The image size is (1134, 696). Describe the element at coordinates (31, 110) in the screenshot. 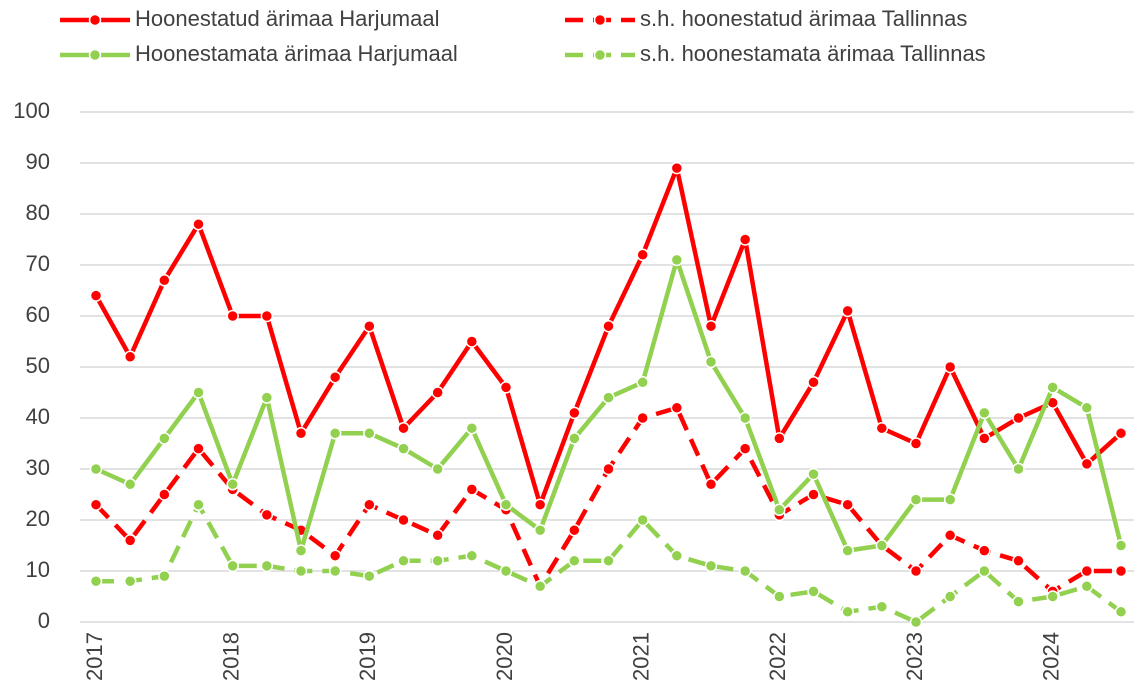

I see `y-tick-label: 100` at that location.